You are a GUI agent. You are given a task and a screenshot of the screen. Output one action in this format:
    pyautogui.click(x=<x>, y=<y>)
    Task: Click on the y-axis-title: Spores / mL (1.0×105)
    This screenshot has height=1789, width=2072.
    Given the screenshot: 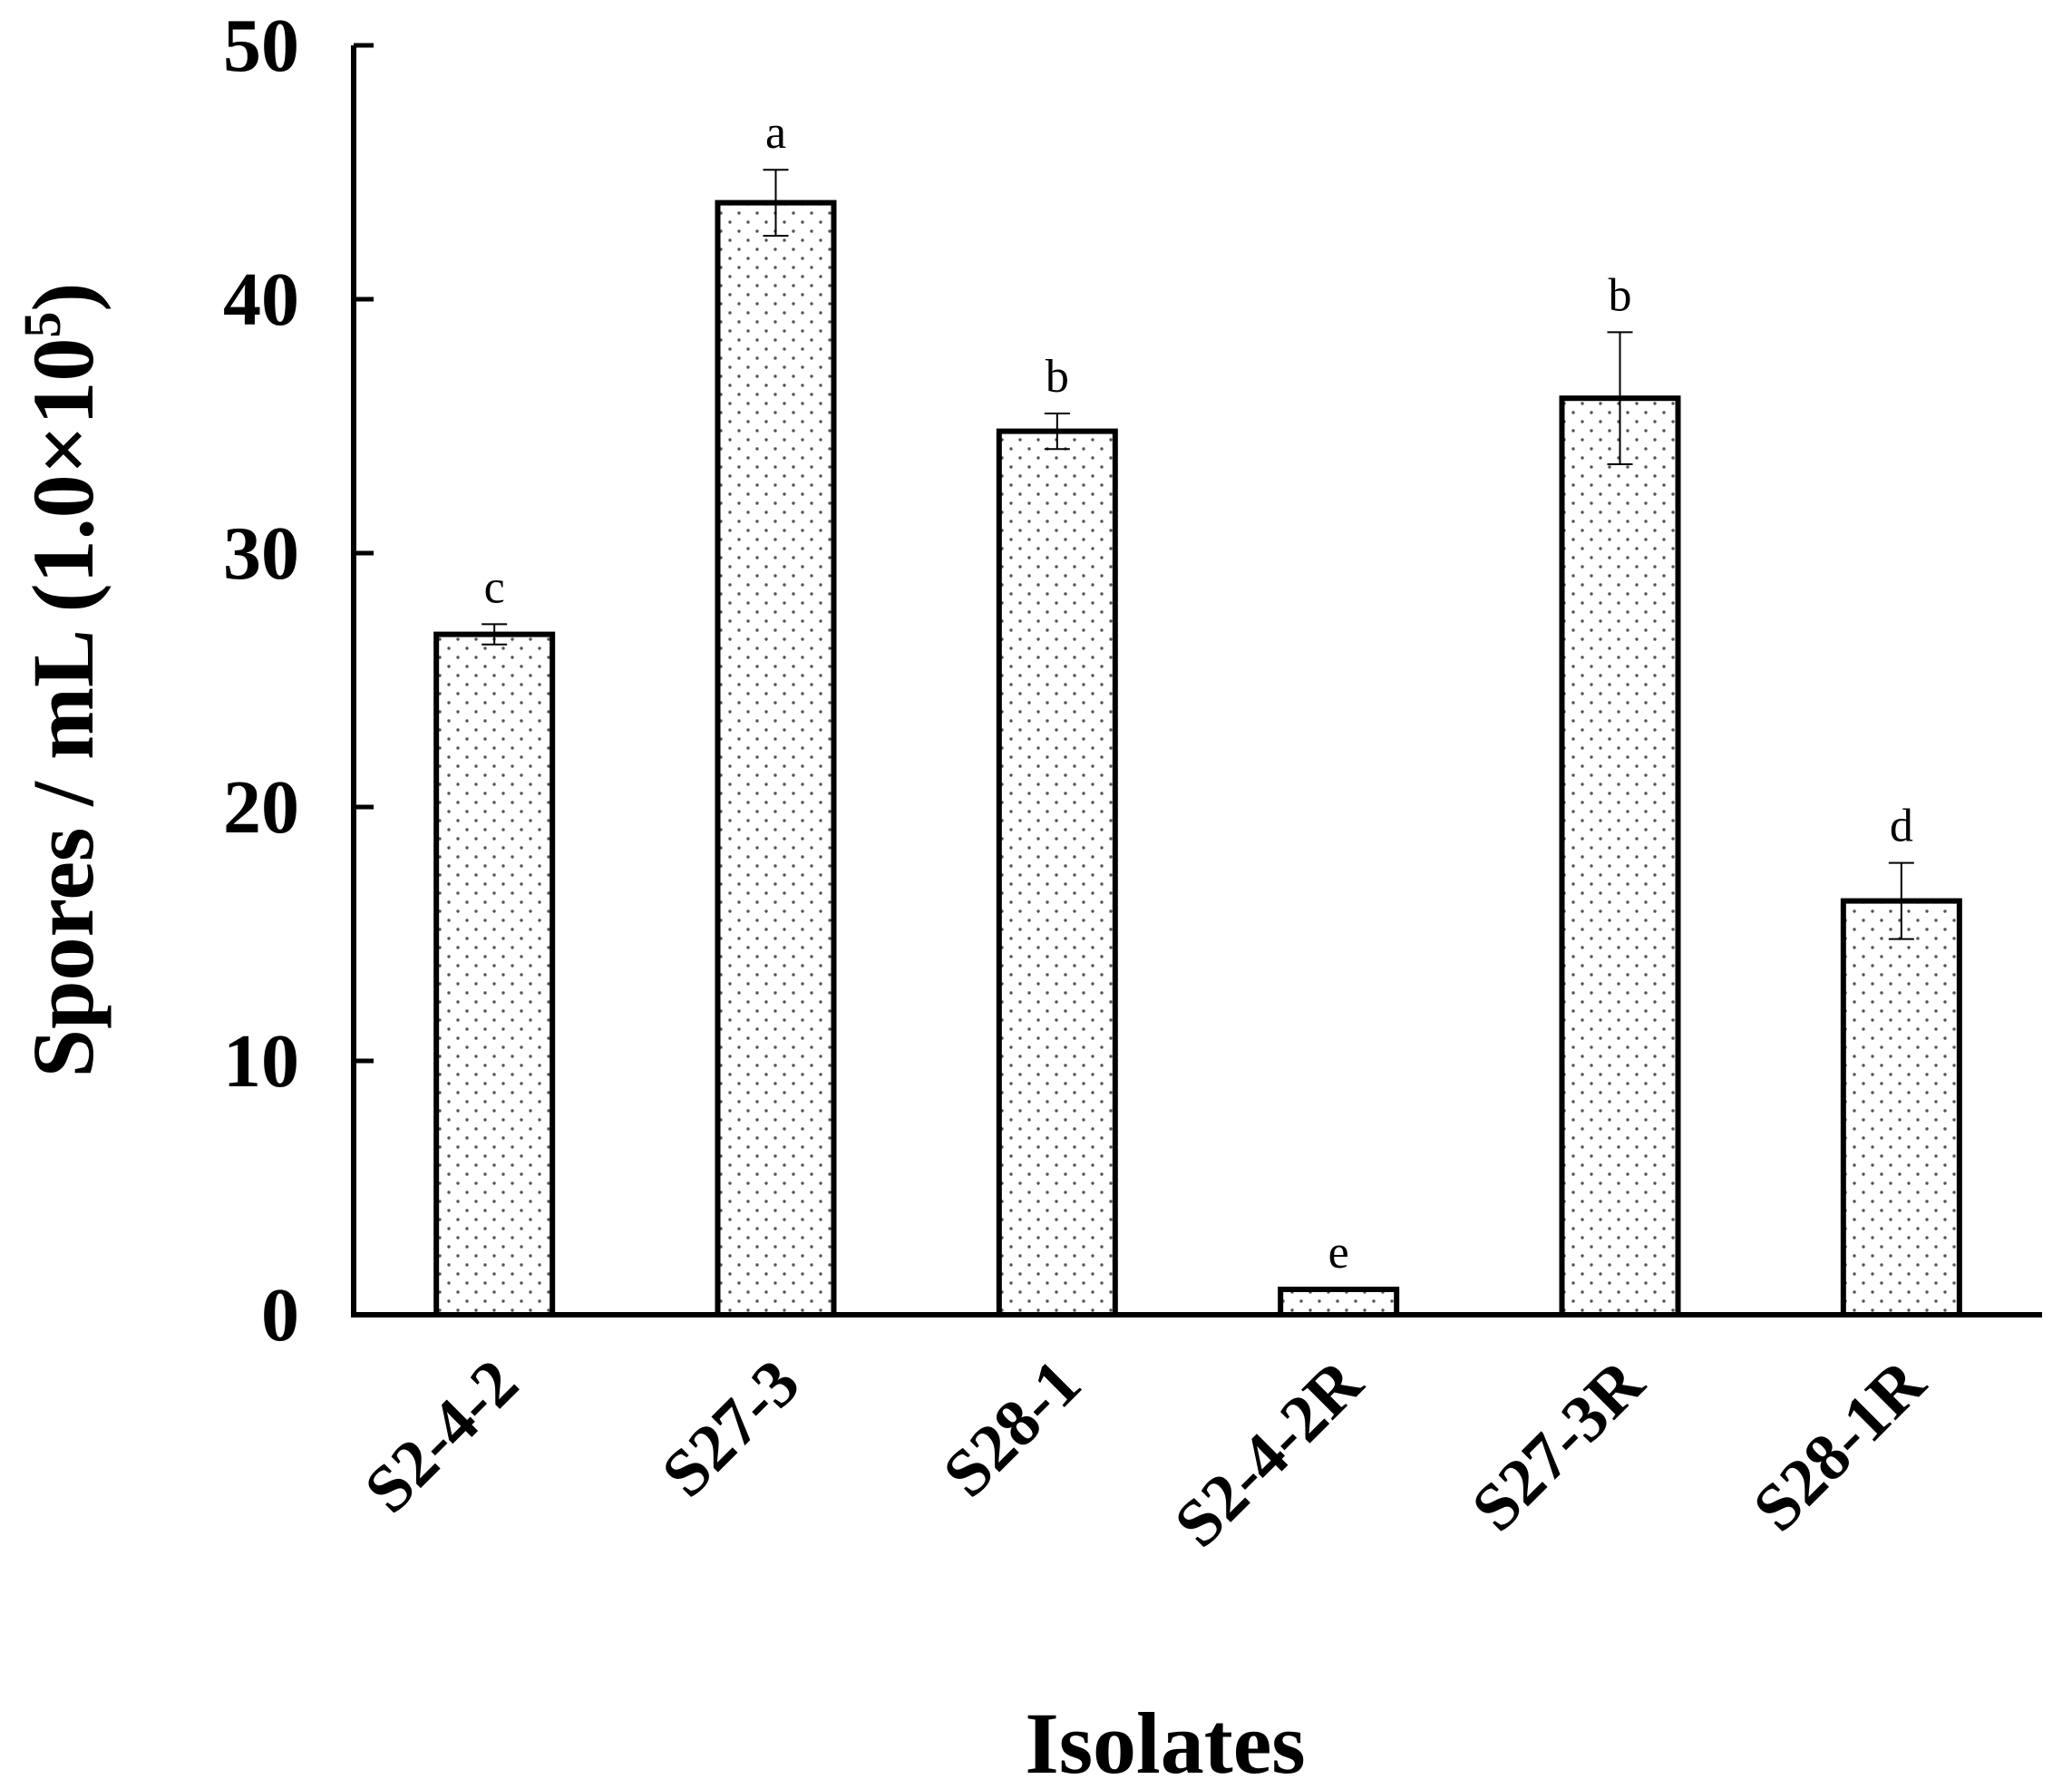 What is the action you would take?
    pyautogui.click(x=62, y=680)
    